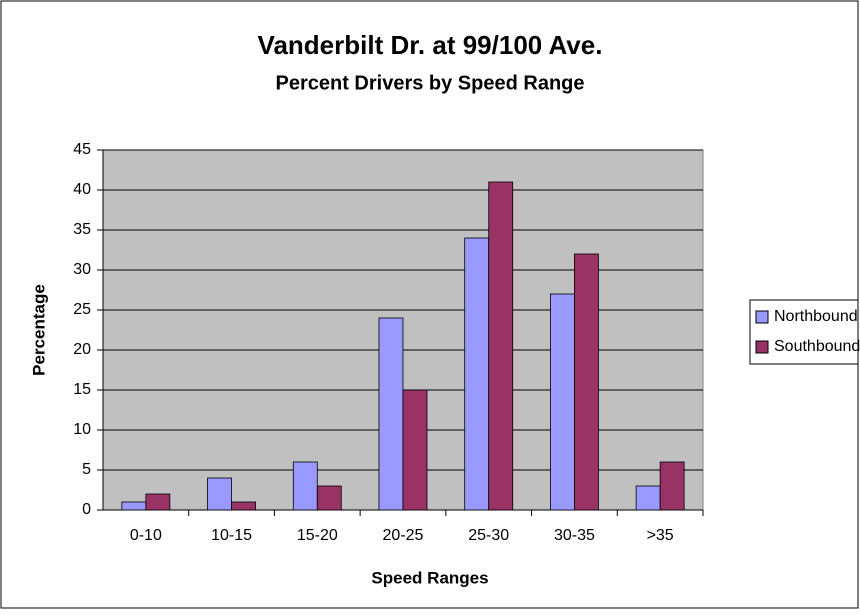 This screenshot has width=860, height=615. Describe the element at coordinates (488, 535) in the screenshot. I see `x-tick-label: 25-30` at that location.